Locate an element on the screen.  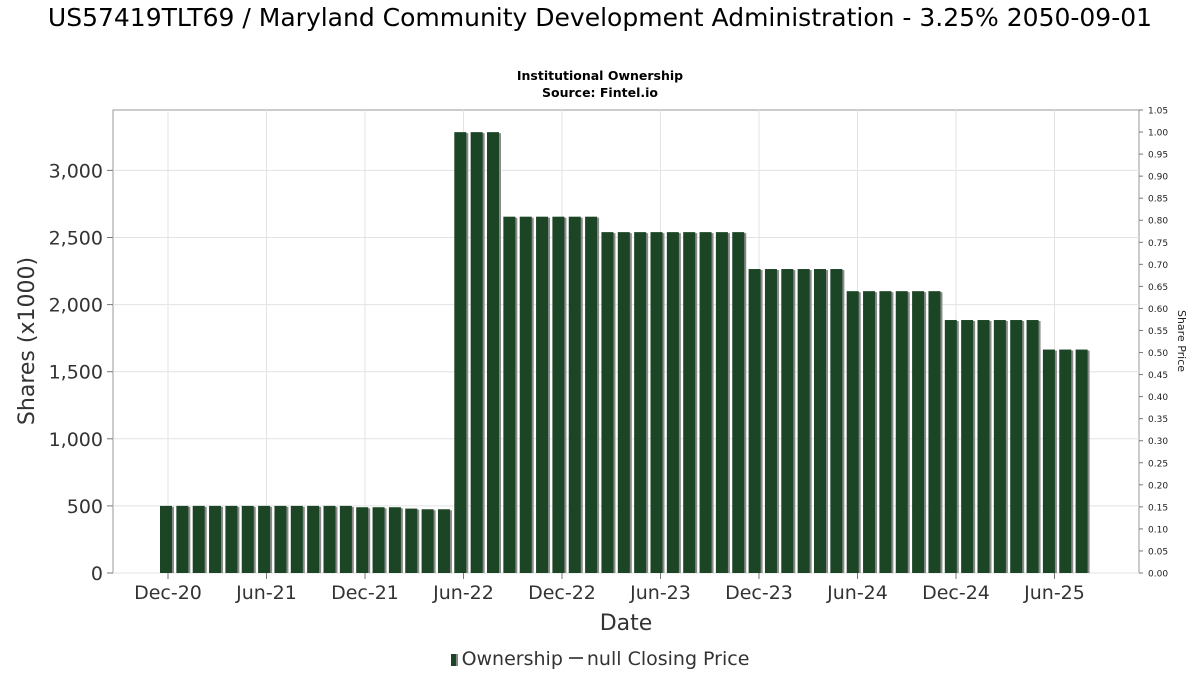
x-tick-label: Dec-24 is located at coordinates (956, 593).